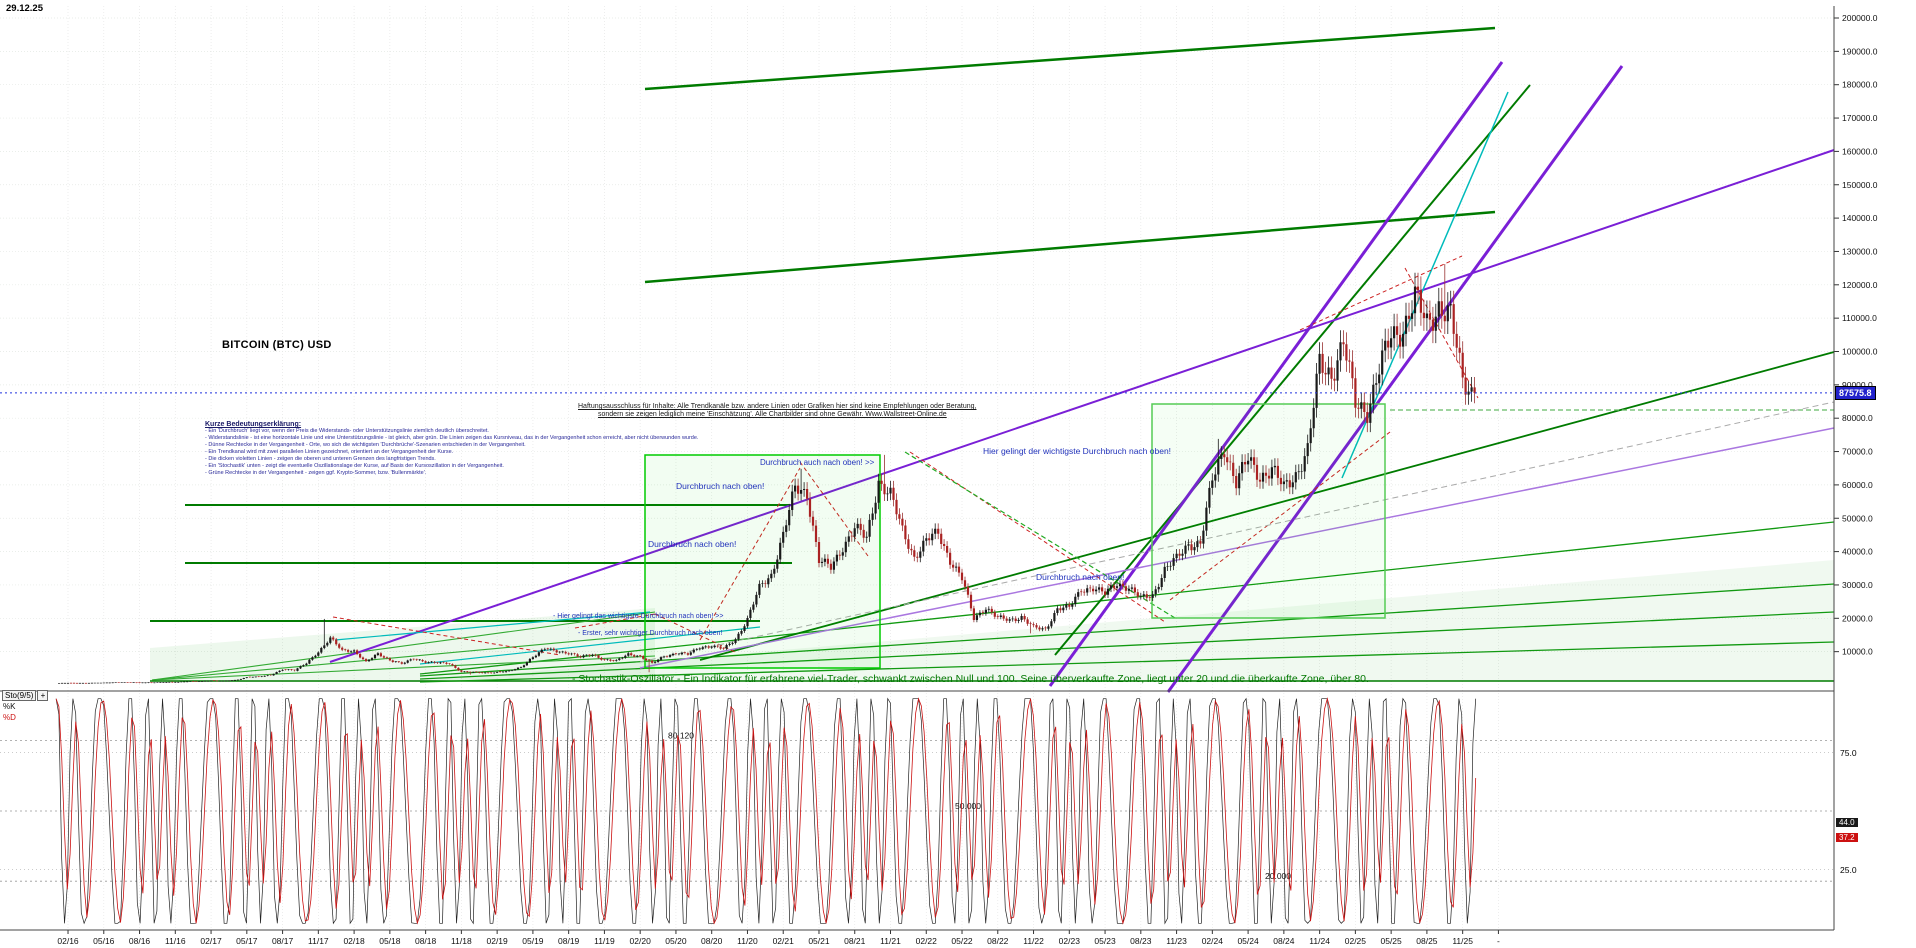 This screenshot has width=1916, height=948. Describe the element at coordinates (68, 941) in the screenshot. I see `x-axis-label: 02/16` at that location.